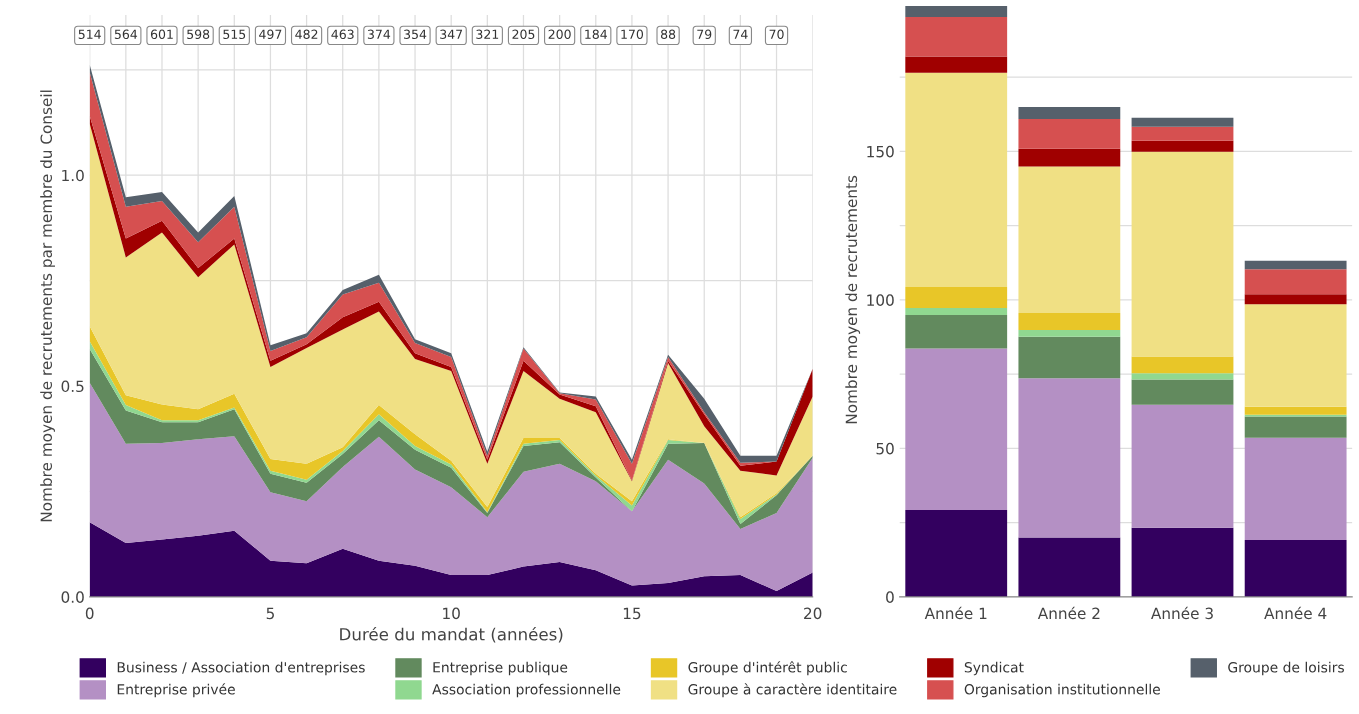 This screenshot has height=714, width=1359. I want to click on y-tick-label: 150, so click(880, 151).